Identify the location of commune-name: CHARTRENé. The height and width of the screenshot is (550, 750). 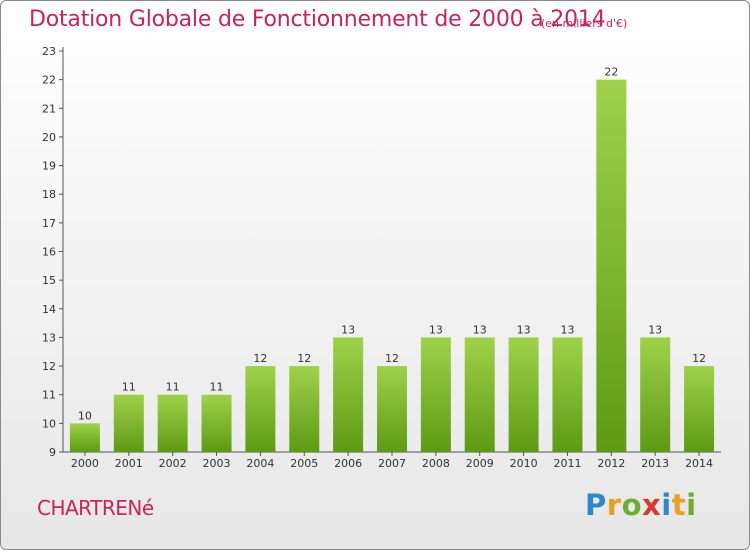
(95, 508).